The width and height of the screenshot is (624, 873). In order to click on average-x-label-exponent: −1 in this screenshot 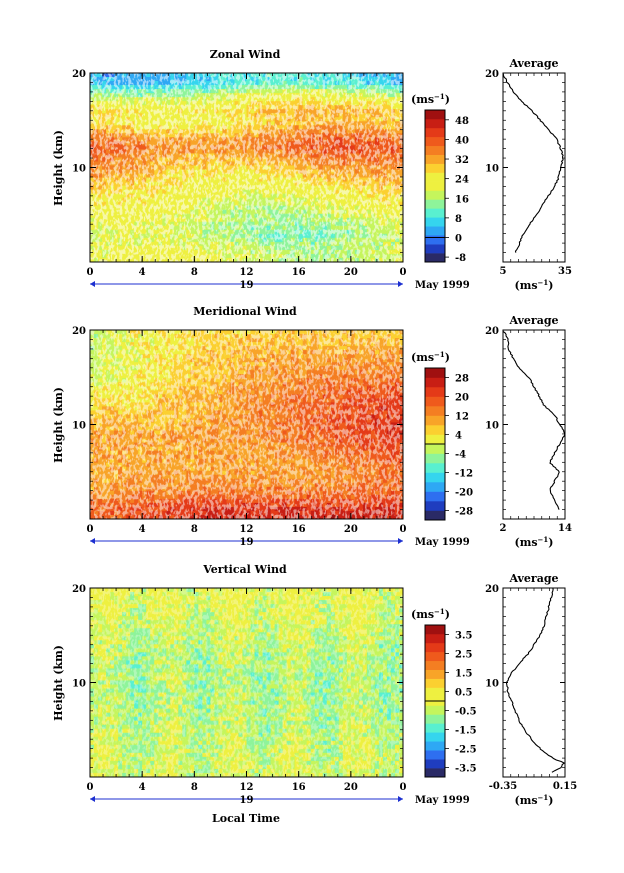, I will do `click(543, 282)`.